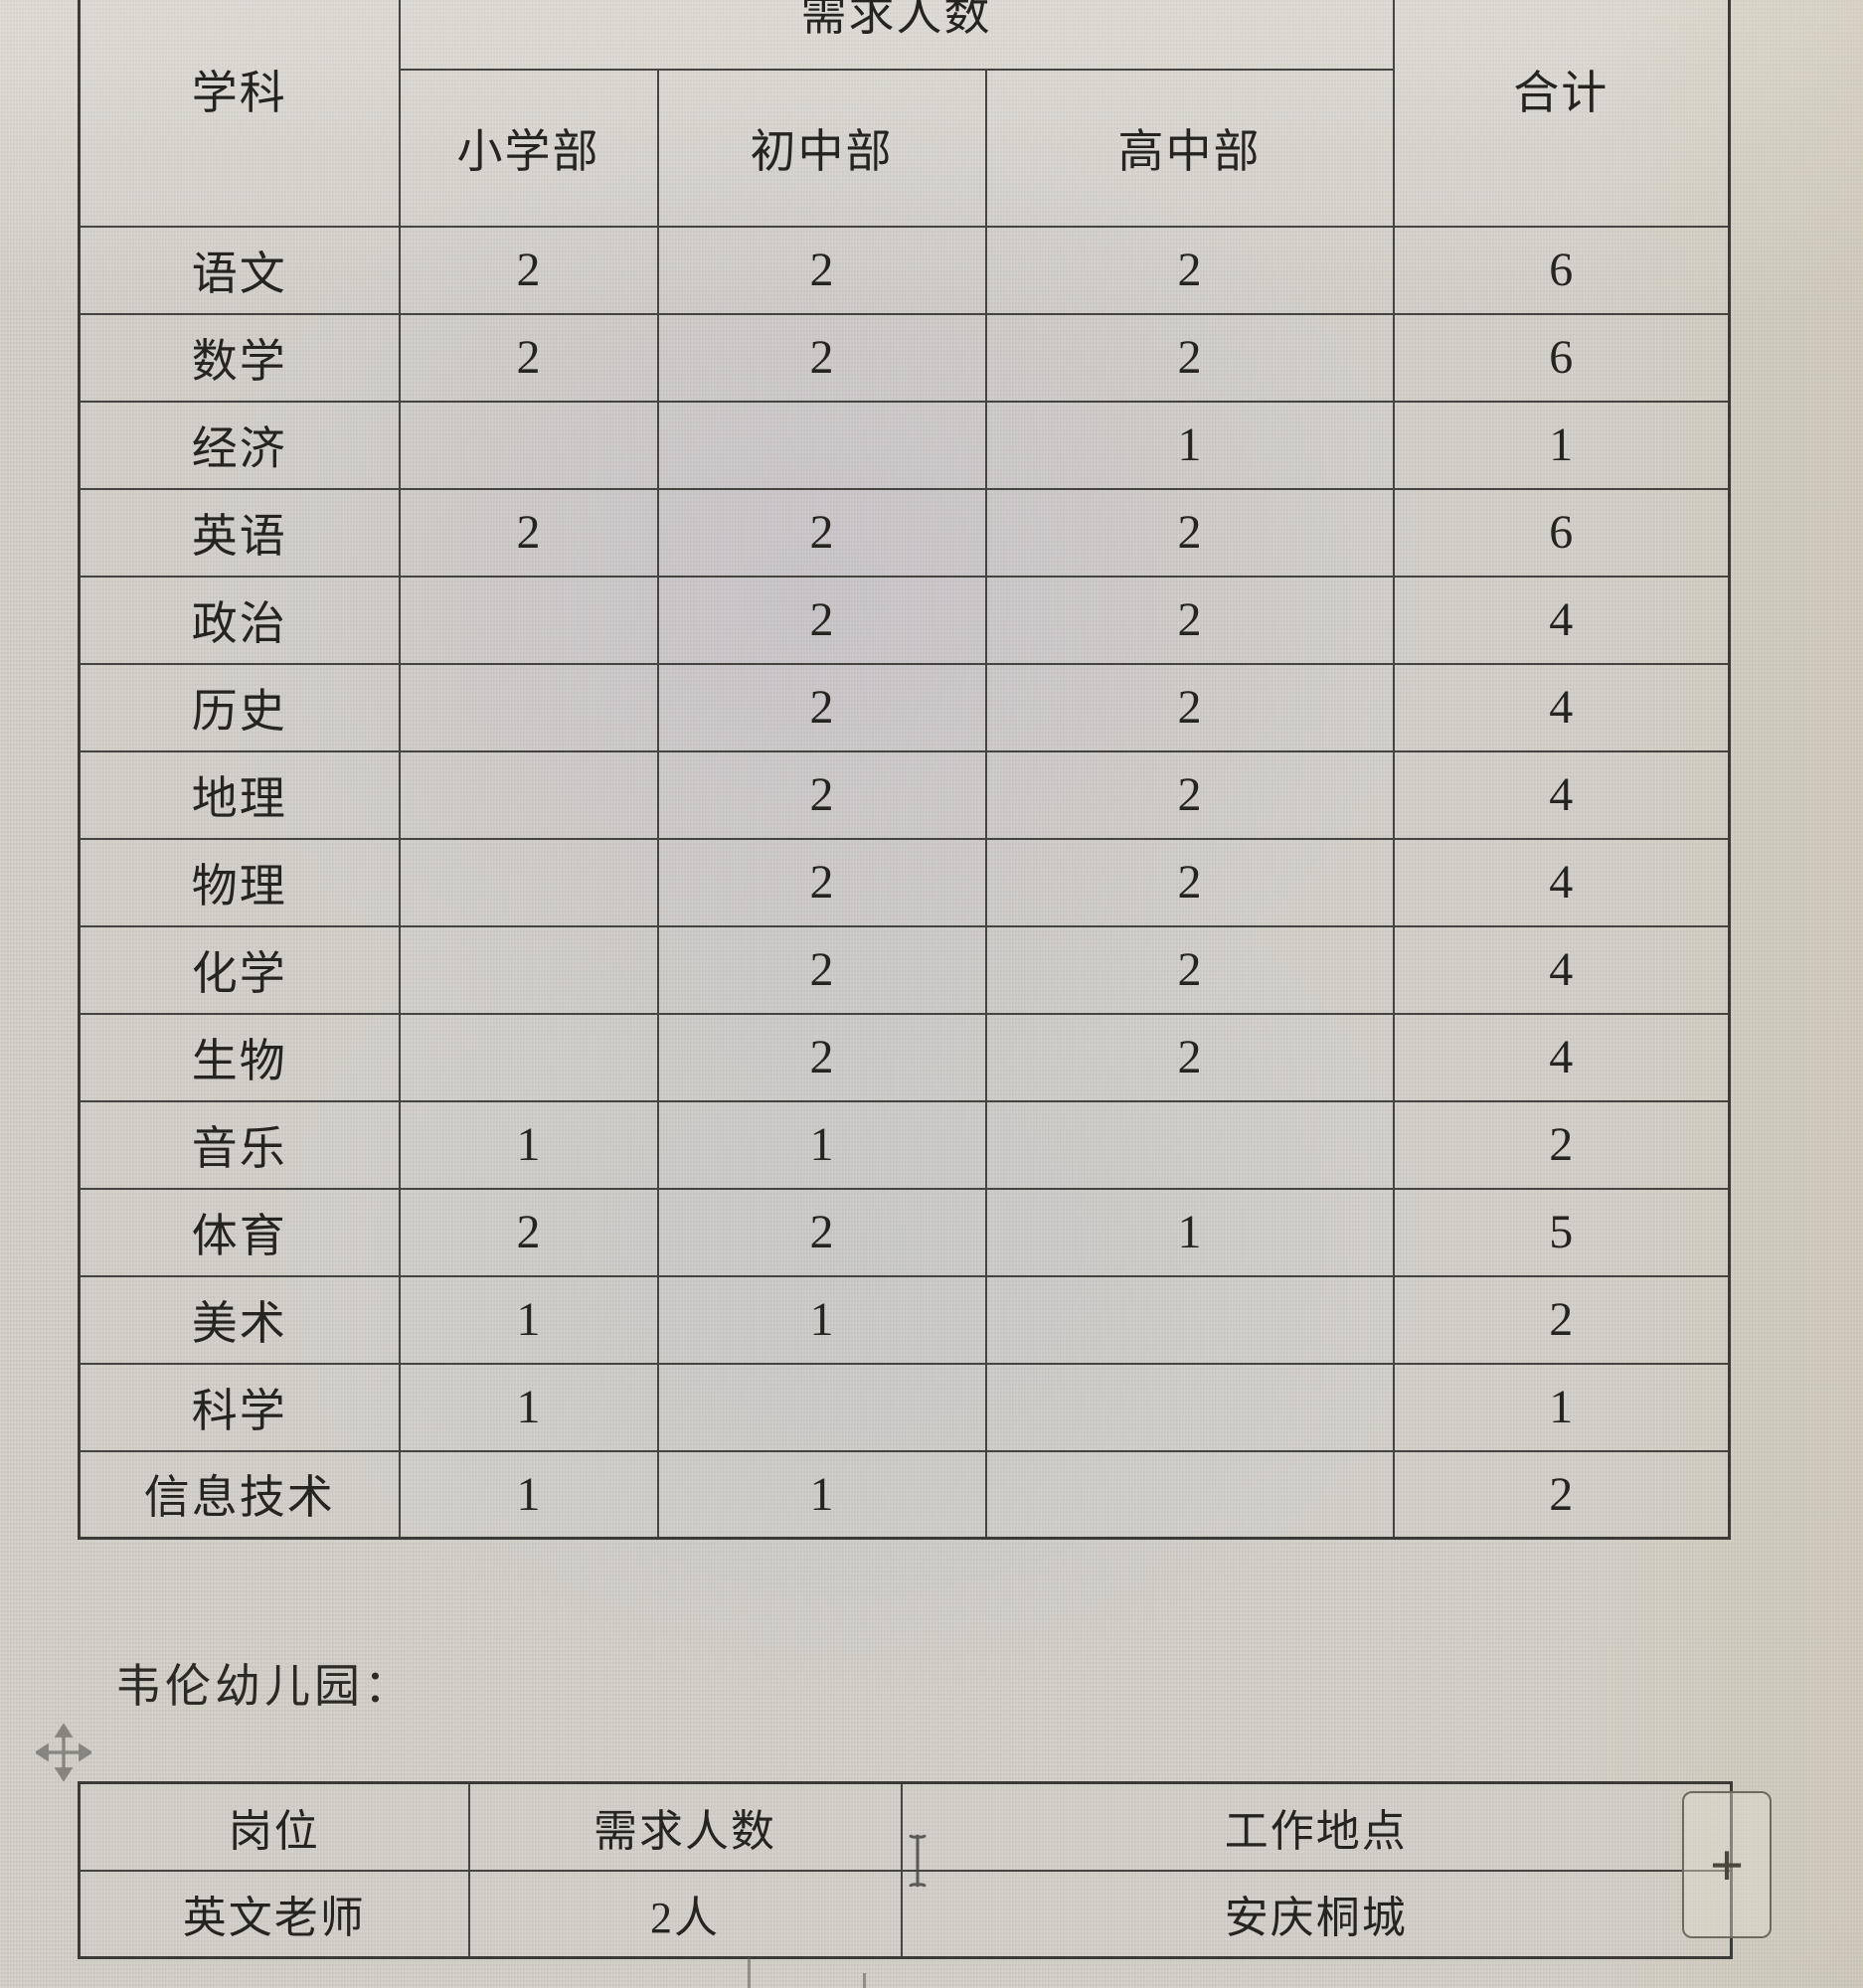 This screenshot has height=1988, width=1863. Describe the element at coordinates (239, 1494) in the screenshot. I see `subject-cell: 信息技术` at that location.